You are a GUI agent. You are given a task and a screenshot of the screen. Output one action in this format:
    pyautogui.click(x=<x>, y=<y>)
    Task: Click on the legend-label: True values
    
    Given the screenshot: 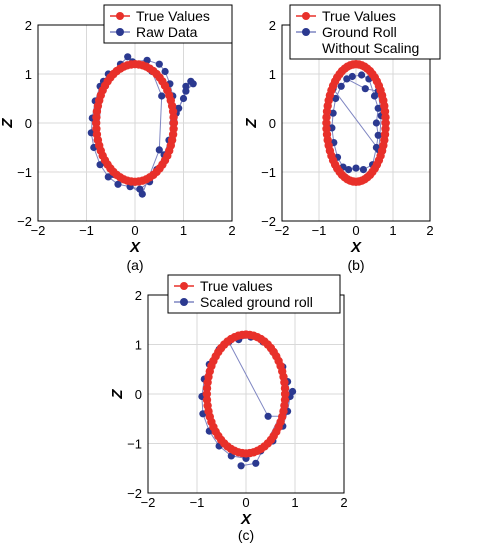 What is the action you would take?
    pyautogui.click(x=236, y=286)
    